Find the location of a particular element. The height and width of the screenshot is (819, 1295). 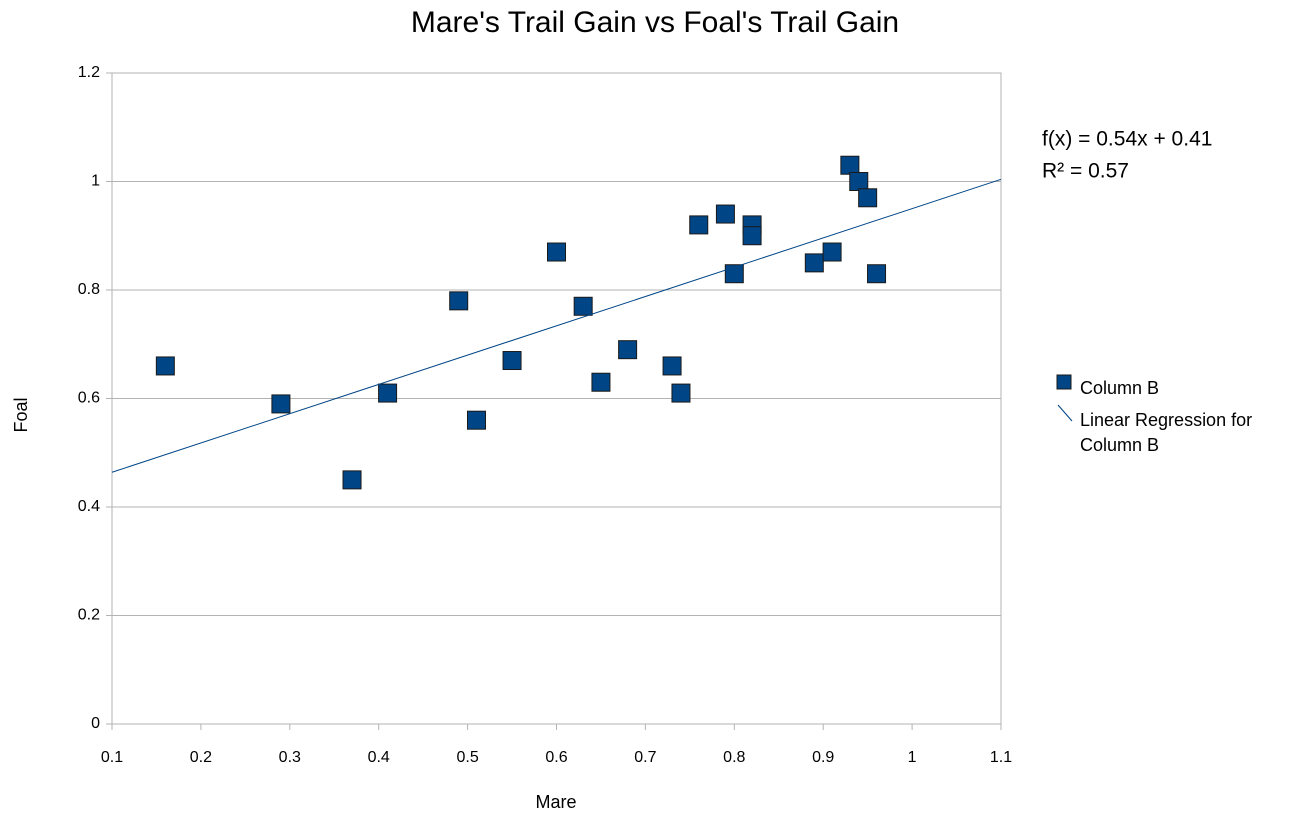

legend-label: Linear Regression for Column B is located at coordinates (1166, 432).